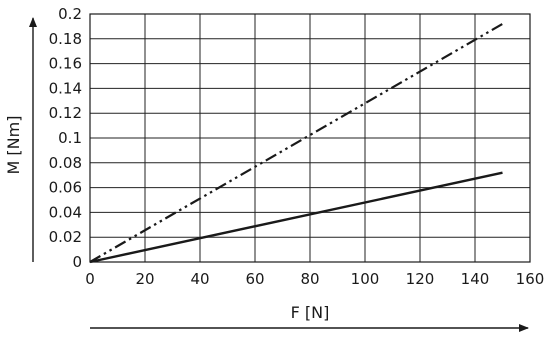 This screenshot has width=557, height=342. What do you see at coordinates (420, 279) in the screenshot?
I see `x-tick-label: 120` at bounding box center [420, 279].